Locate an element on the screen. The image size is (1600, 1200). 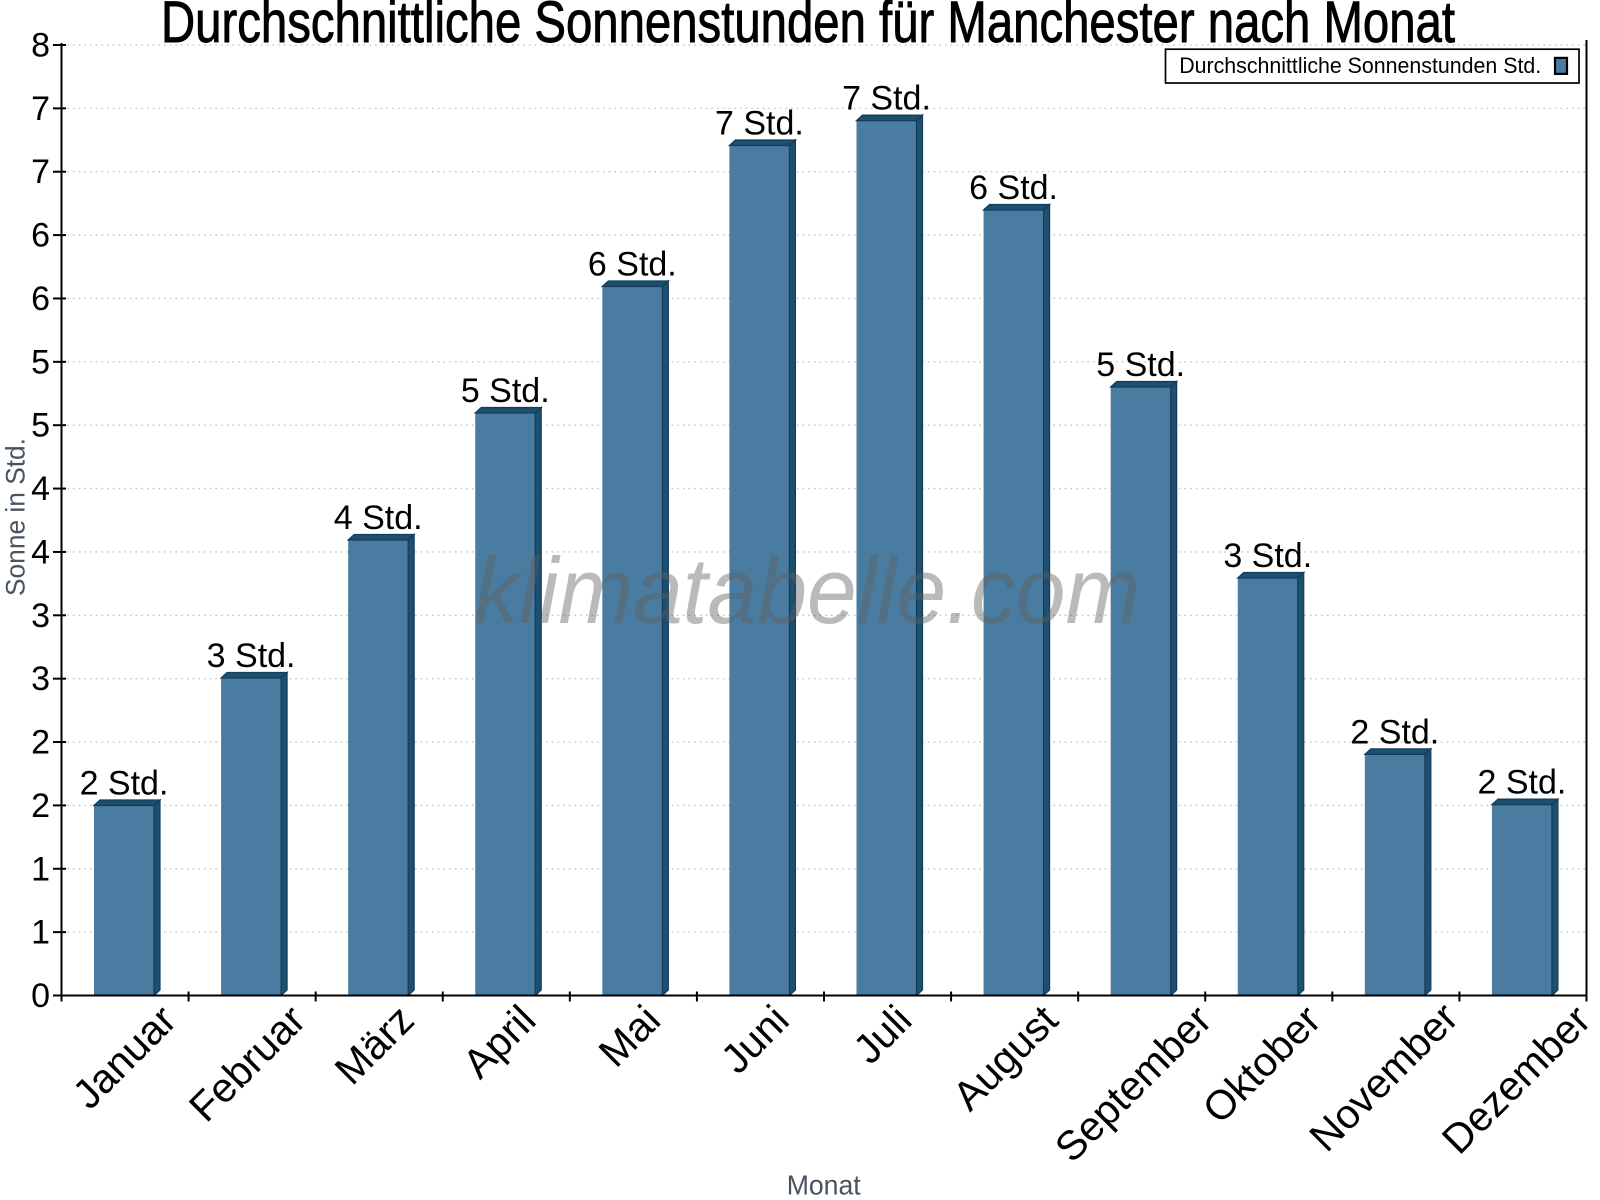
svg-text: 8 is located at coordinates (40, 46).